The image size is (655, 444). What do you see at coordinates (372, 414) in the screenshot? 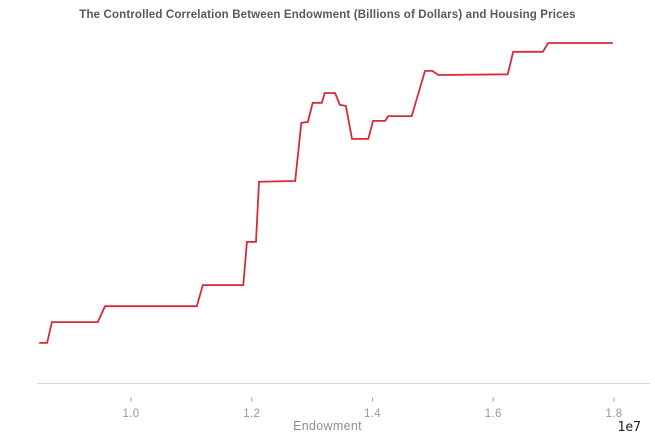
I see `x-tick-label: 1.4` at bounding box center [372, 414].